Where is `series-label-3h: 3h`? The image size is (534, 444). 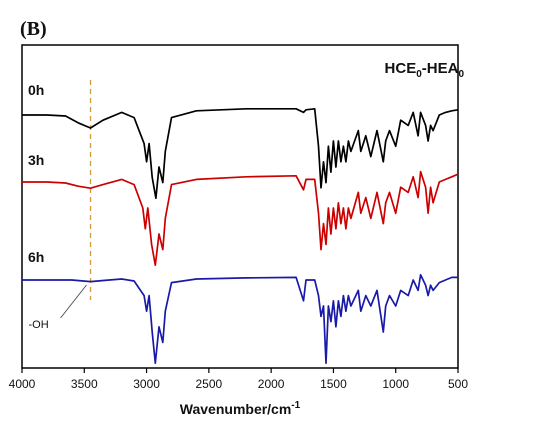
series-label-3h: 3h is located at coordinates (36, 160).